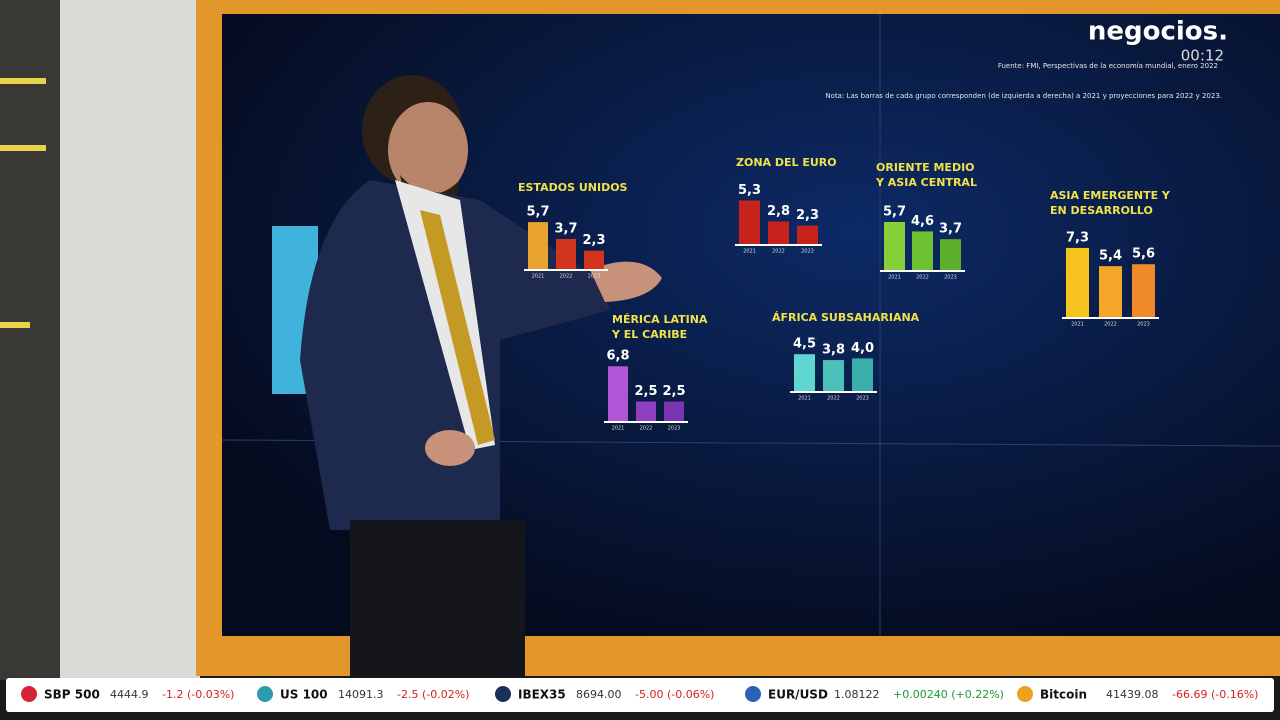 The height and width of the screenshot is (720, 1280). Describe the element at coordinates (1202, 56) in the screenshot. I see `clock: 00:12` at that location.